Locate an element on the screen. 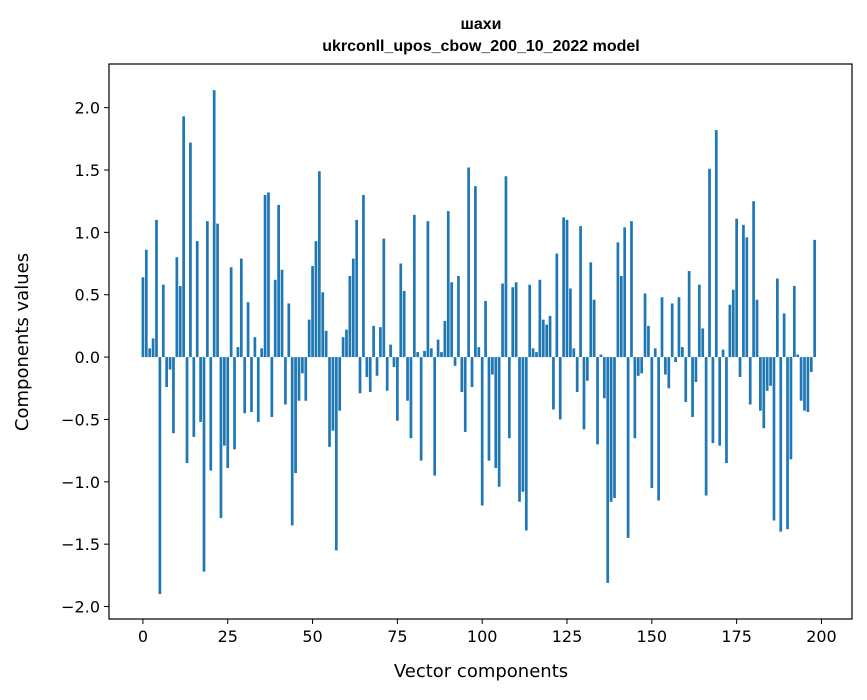 This screenshot has height=700, width=867. y-tick-label: 1.0 is located at coordinates (87, 232).